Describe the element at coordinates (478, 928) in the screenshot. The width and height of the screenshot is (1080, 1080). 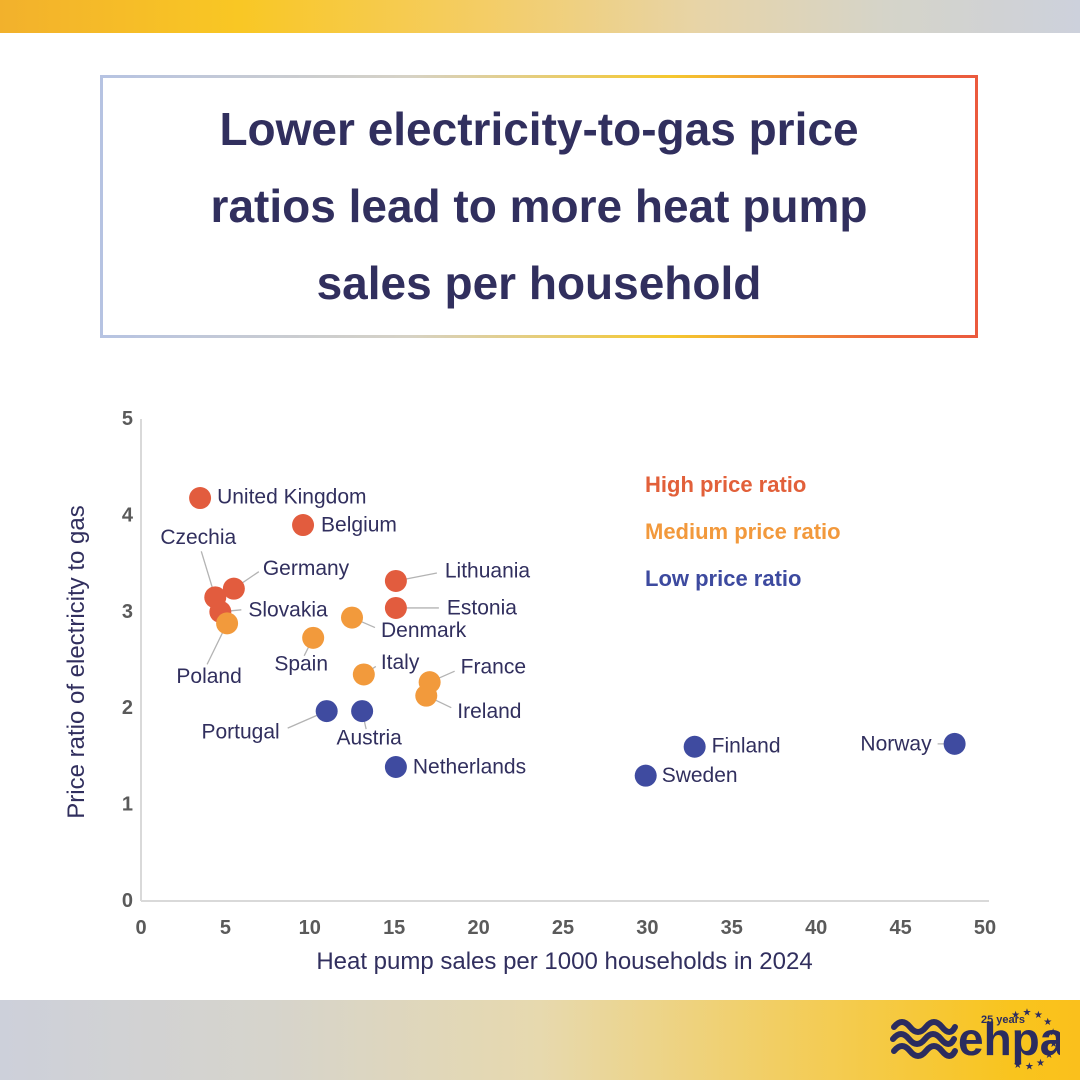
I see `x-tick-label: 20` at that location.